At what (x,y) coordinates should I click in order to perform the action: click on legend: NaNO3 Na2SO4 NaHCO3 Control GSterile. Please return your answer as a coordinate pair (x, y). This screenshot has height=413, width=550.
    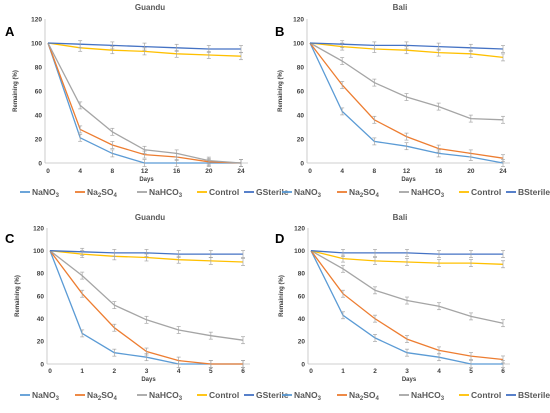
    Looking at the image, I should click on (154, 193).